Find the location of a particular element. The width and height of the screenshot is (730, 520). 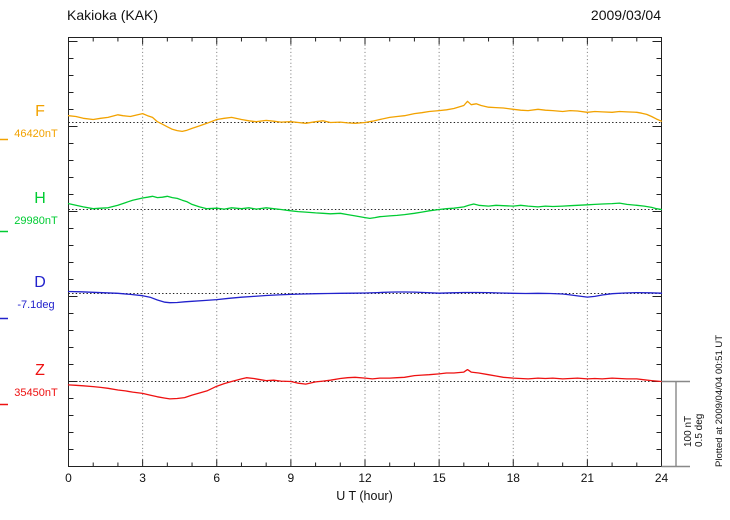

trace-D is located at coordinates (365, 297).